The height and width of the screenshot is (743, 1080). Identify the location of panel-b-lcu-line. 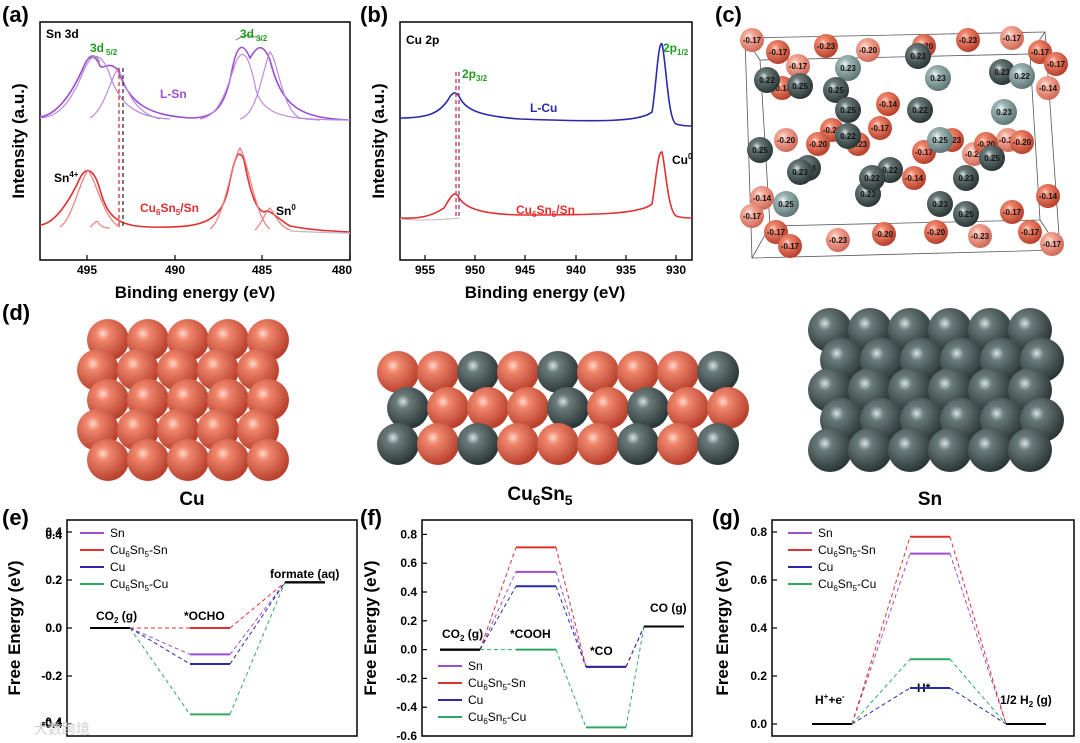
(546, 85).